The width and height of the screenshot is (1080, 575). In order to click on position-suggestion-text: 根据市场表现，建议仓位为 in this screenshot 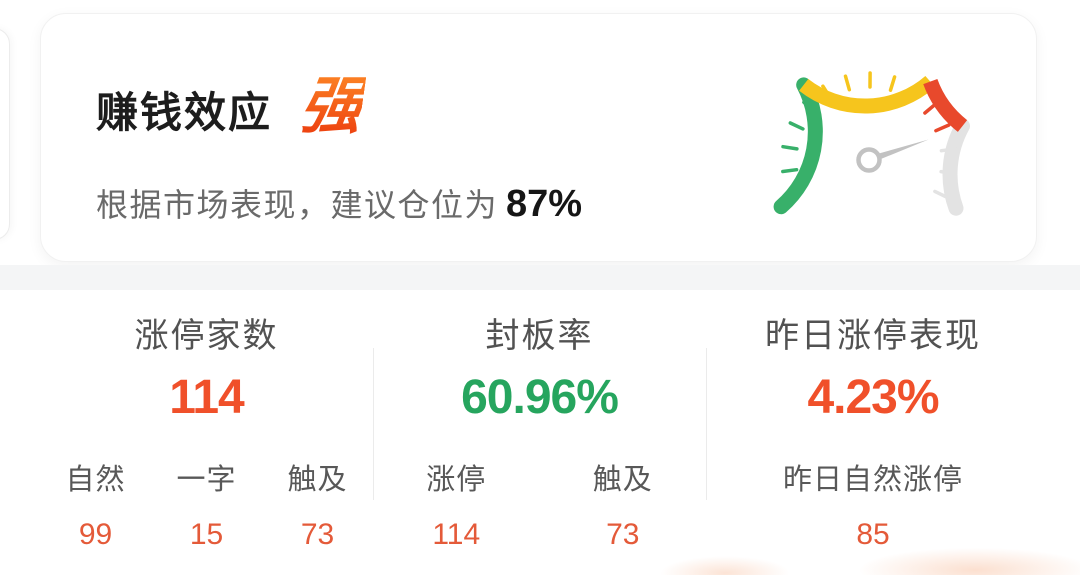, I will do `click(297, 205)`.